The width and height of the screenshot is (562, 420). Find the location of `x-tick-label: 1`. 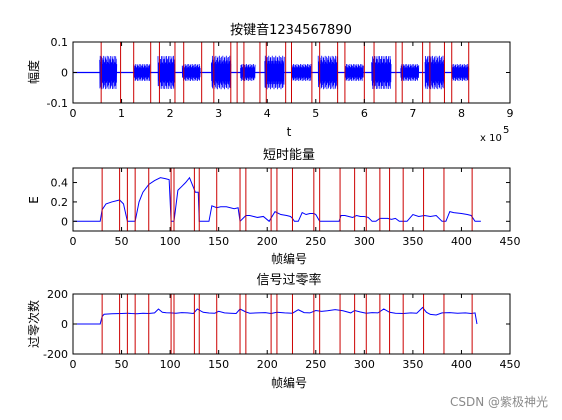

x-tick-label: 1 is located at coordinates (121, 113).